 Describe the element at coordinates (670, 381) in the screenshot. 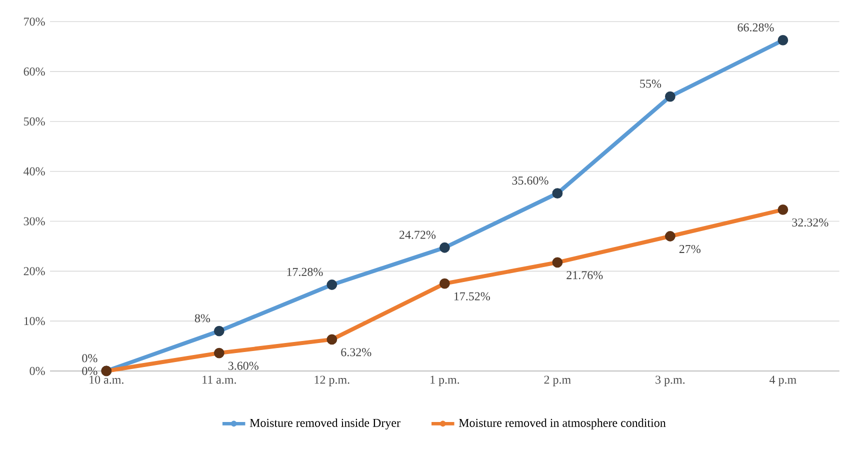

I see `x-tick-label: 3 p.m.` at that location.